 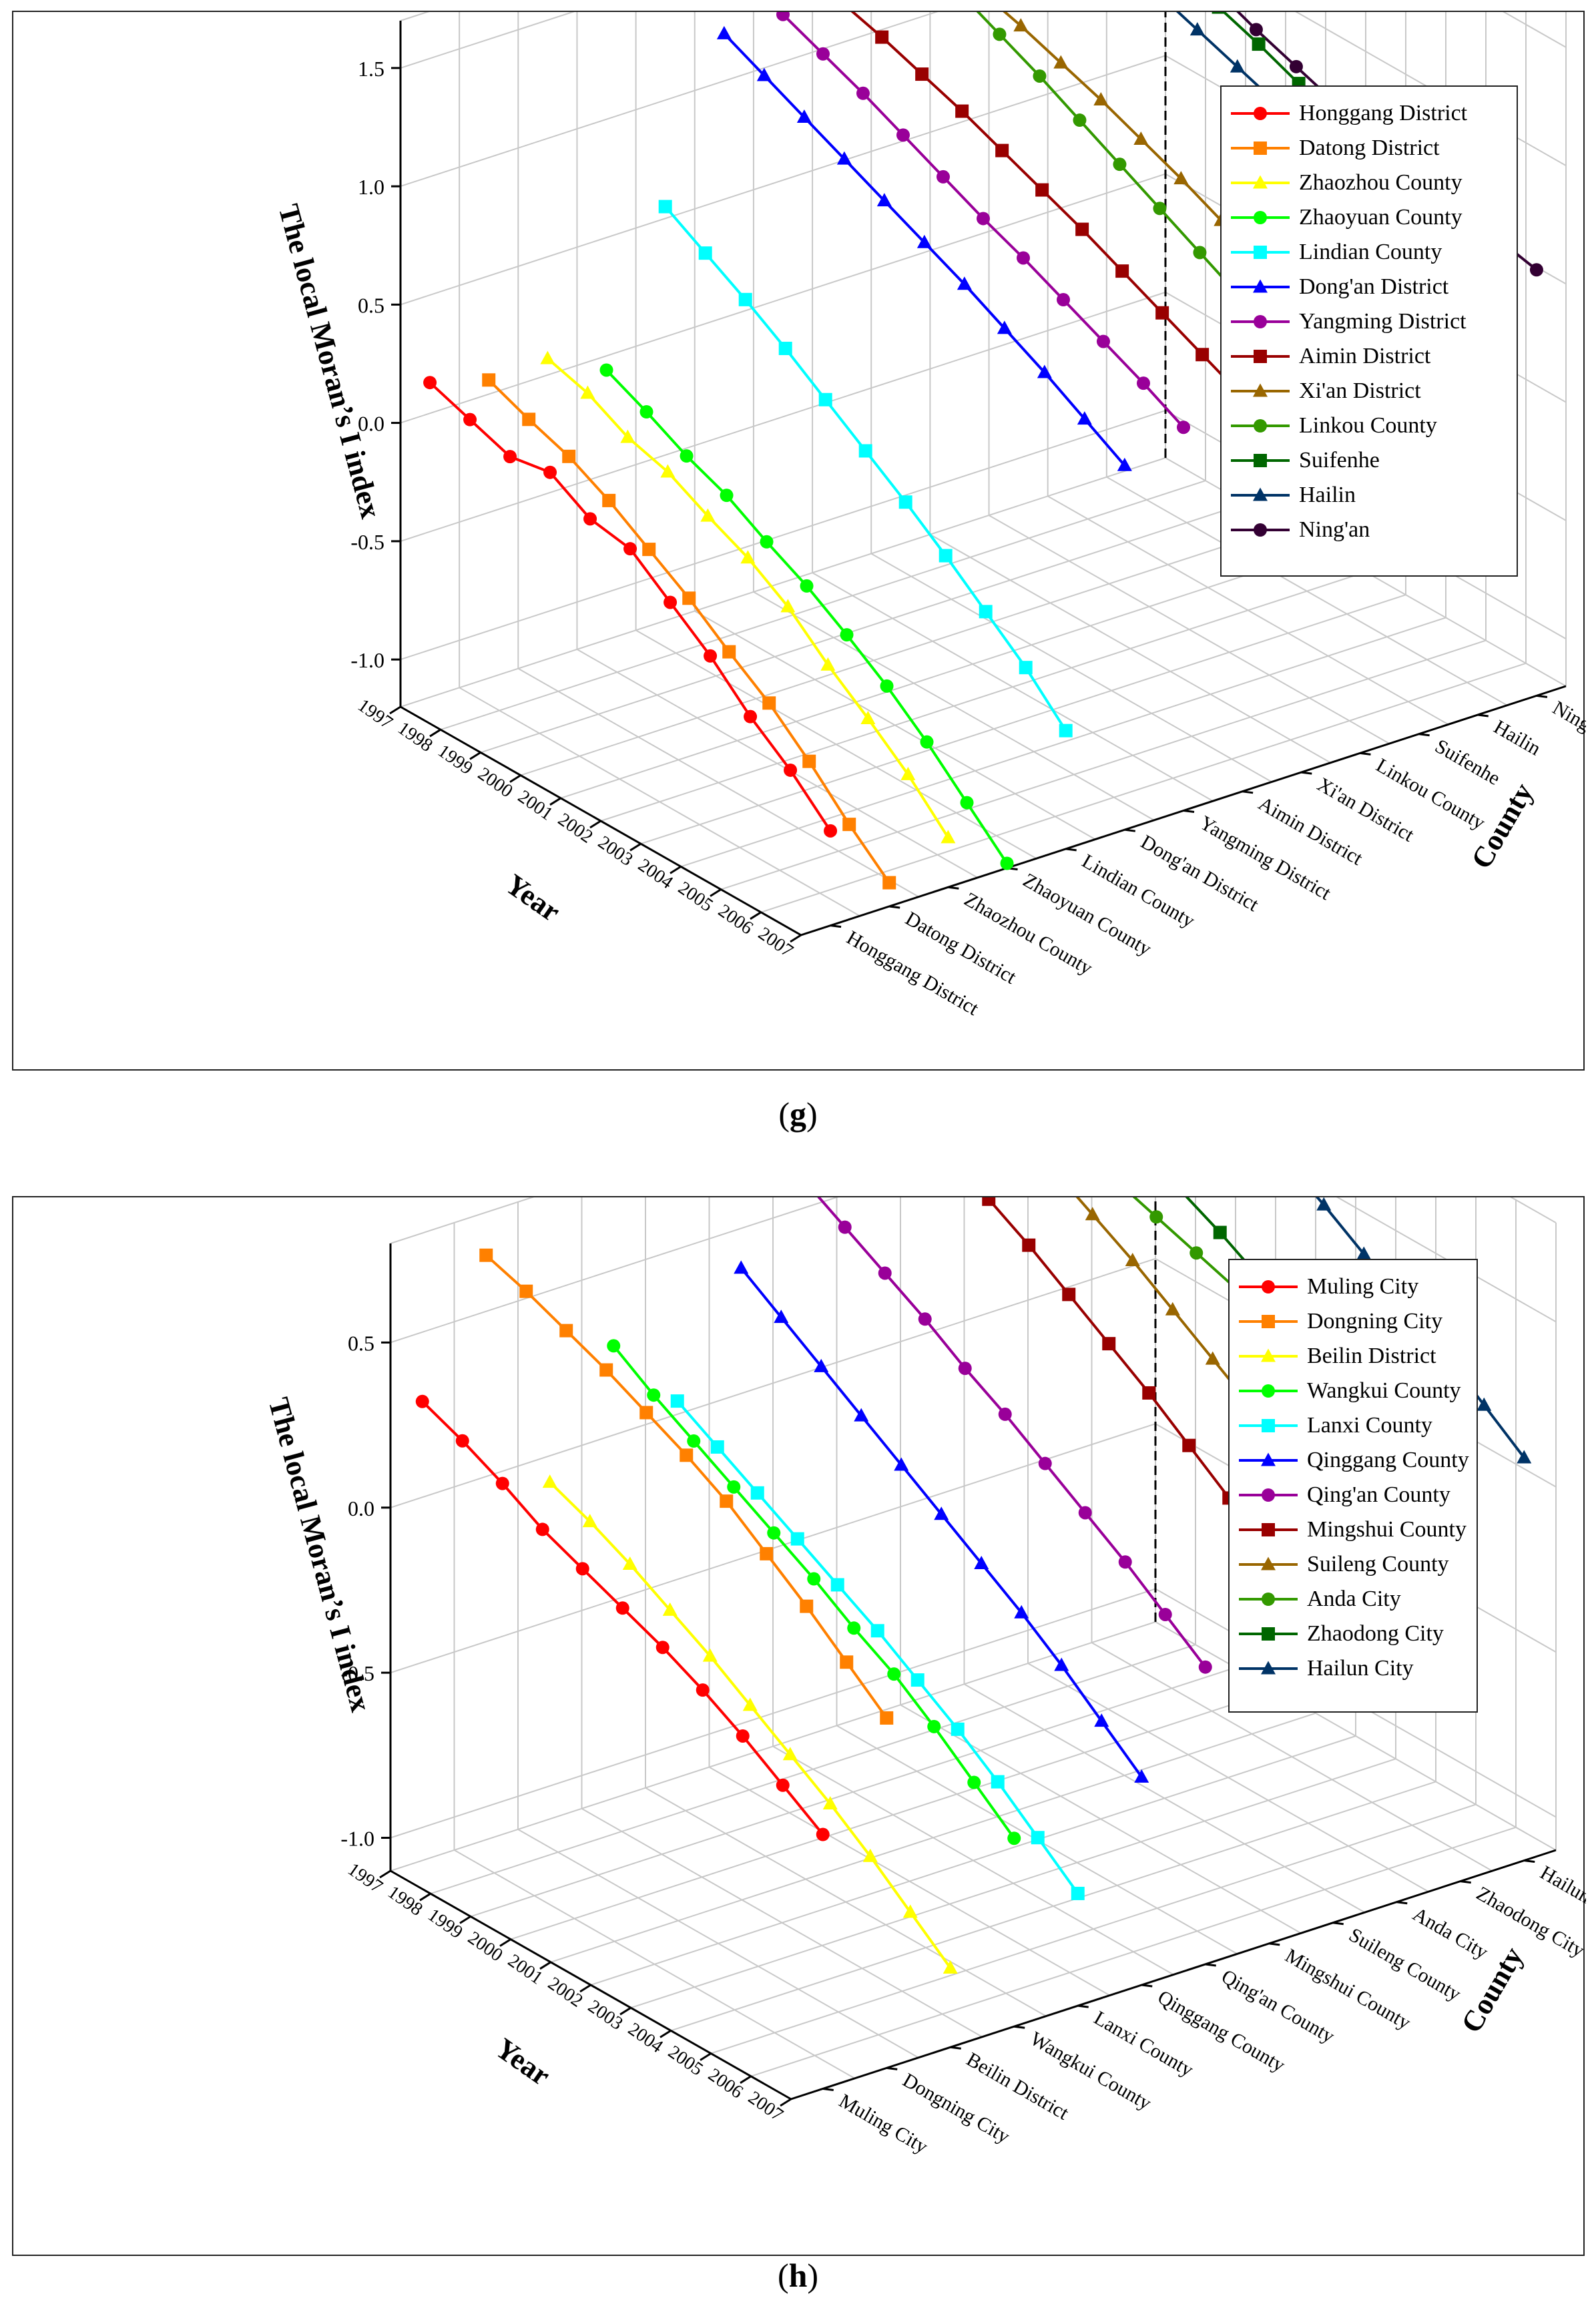 I want to click on legend-label: Hailun City, so click(x=1361, y=1669).